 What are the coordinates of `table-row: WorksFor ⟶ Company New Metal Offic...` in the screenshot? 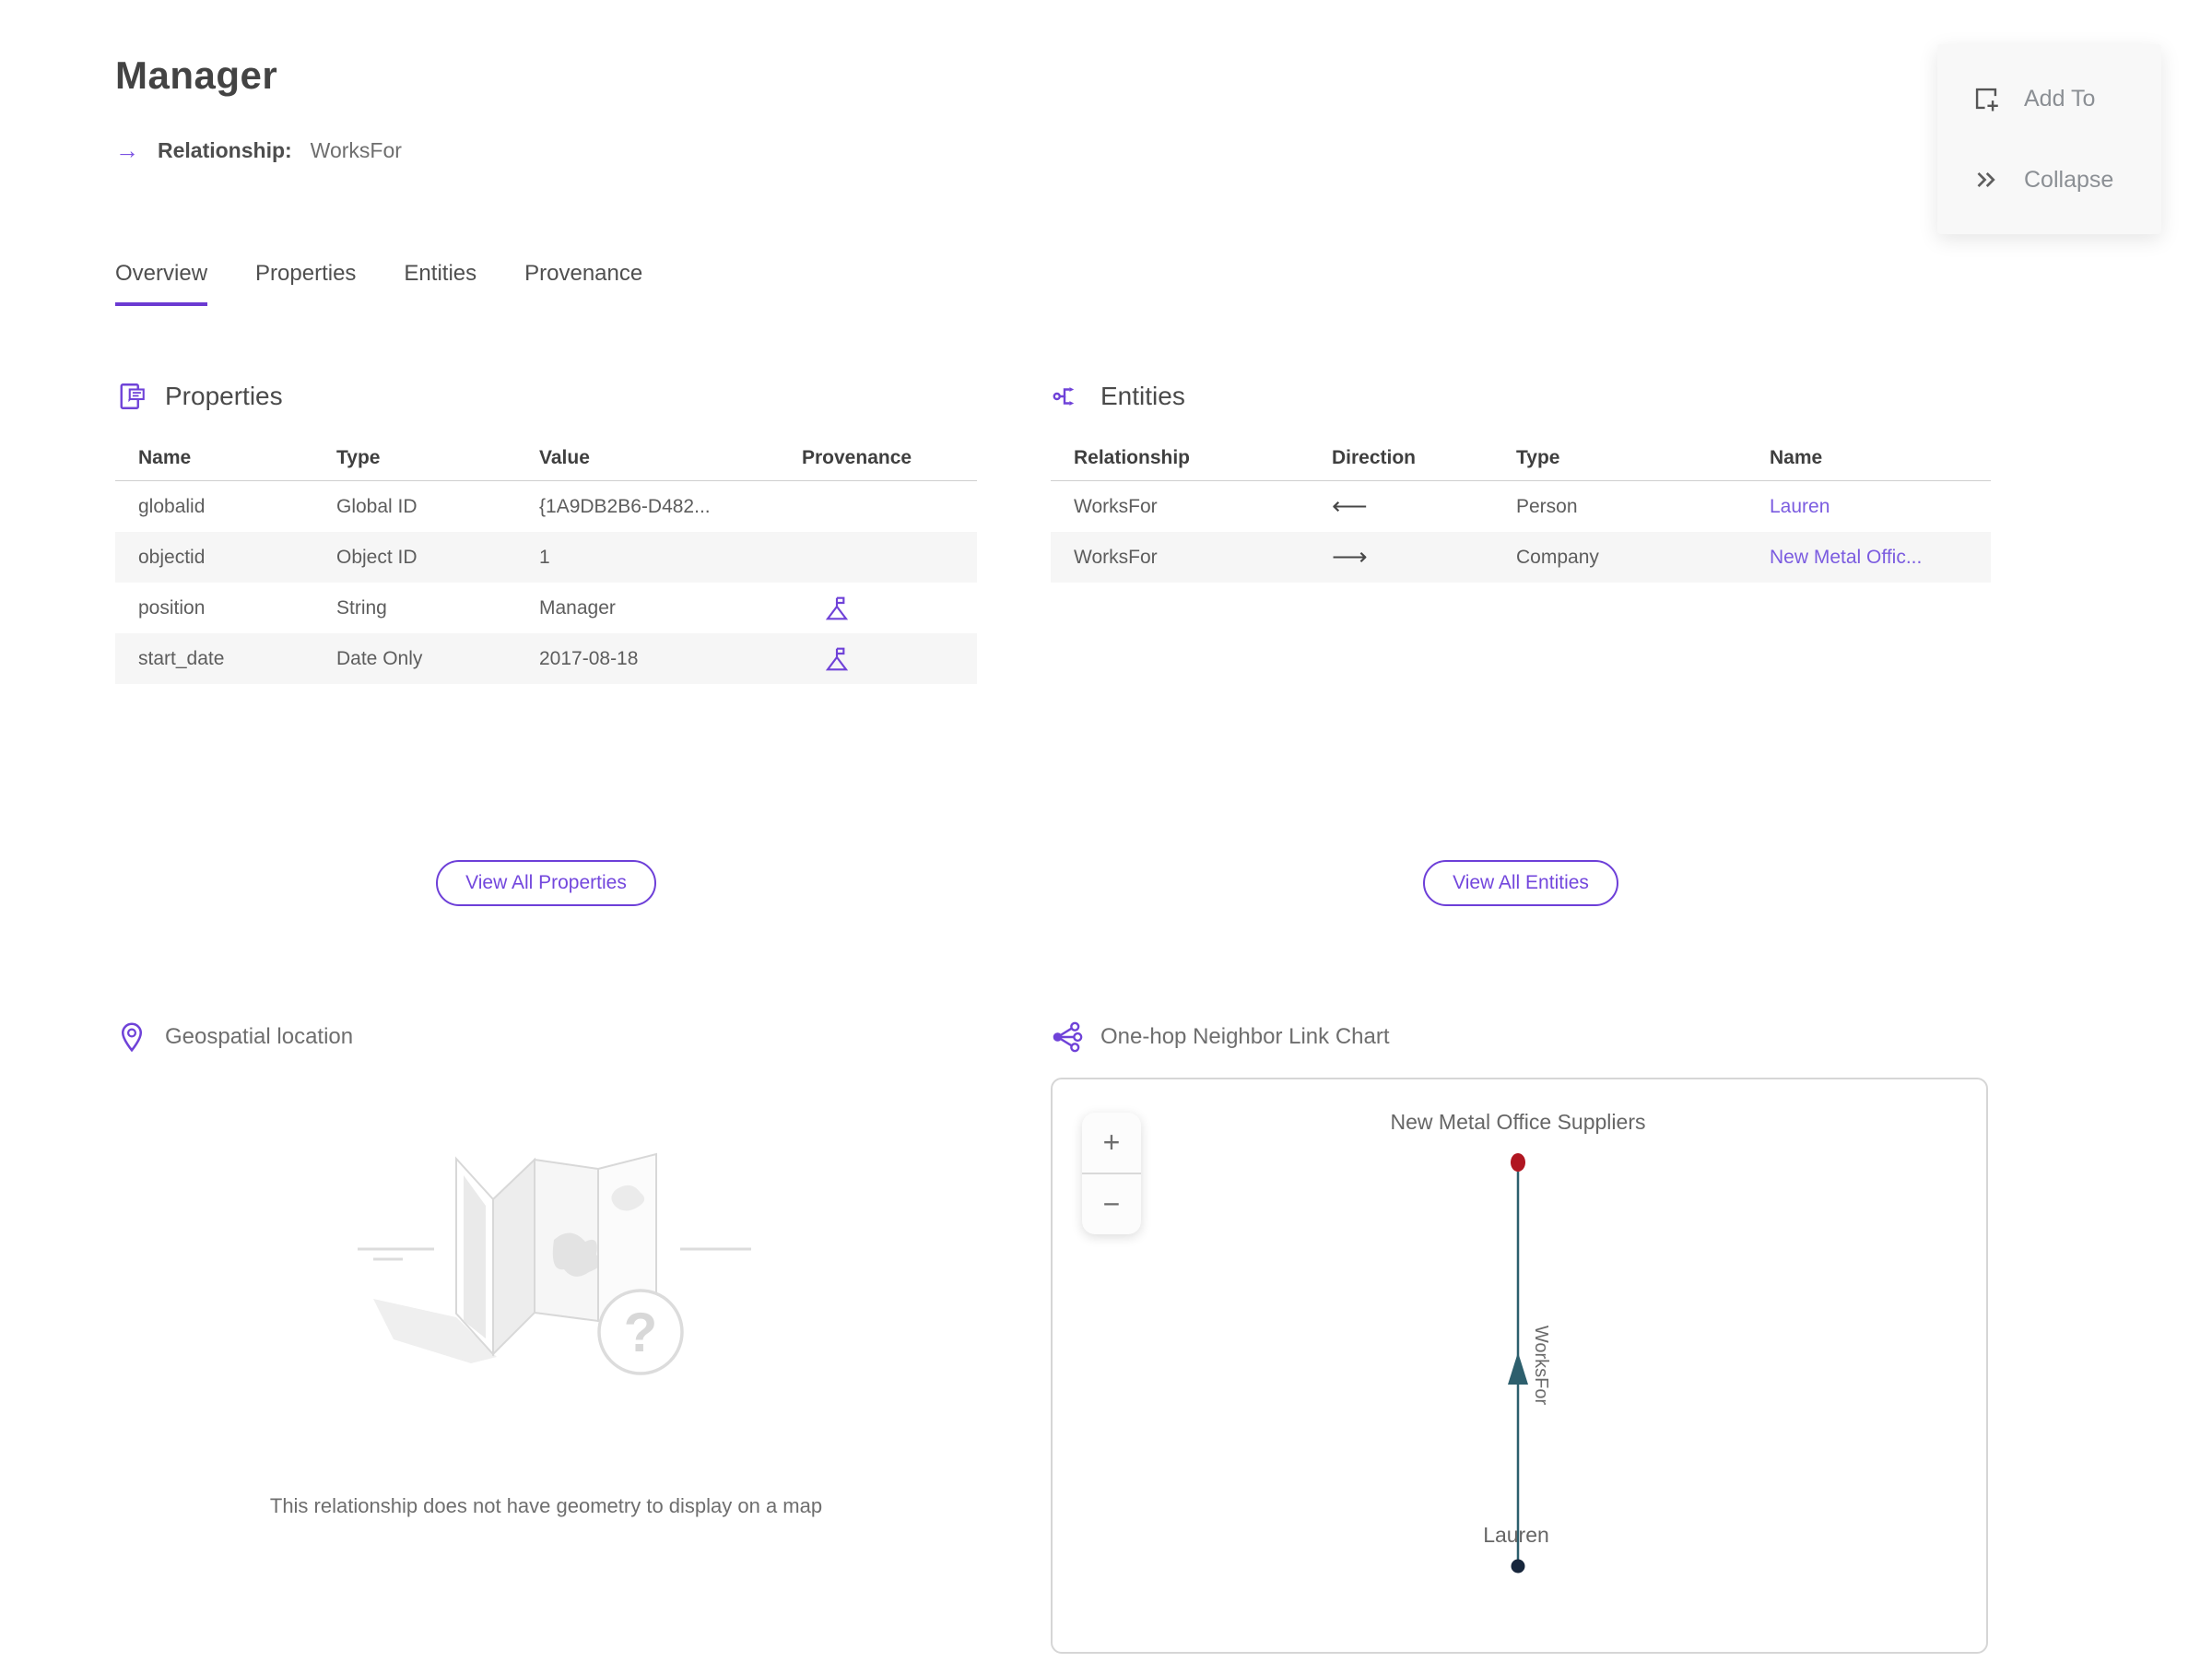 It's located at (1521, 557).